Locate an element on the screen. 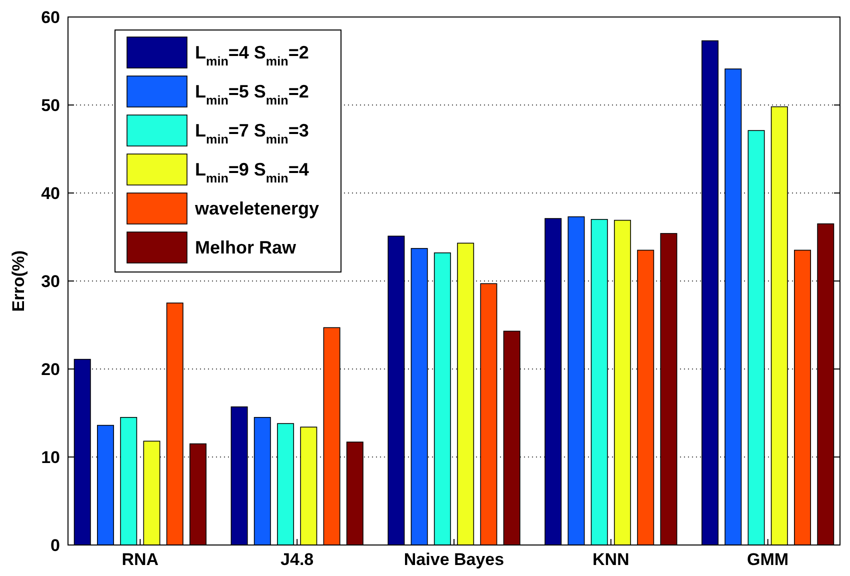 The height and width of the screenshot is (576, 850). y-tick-label: 10 is located at coordinates (50, 457).